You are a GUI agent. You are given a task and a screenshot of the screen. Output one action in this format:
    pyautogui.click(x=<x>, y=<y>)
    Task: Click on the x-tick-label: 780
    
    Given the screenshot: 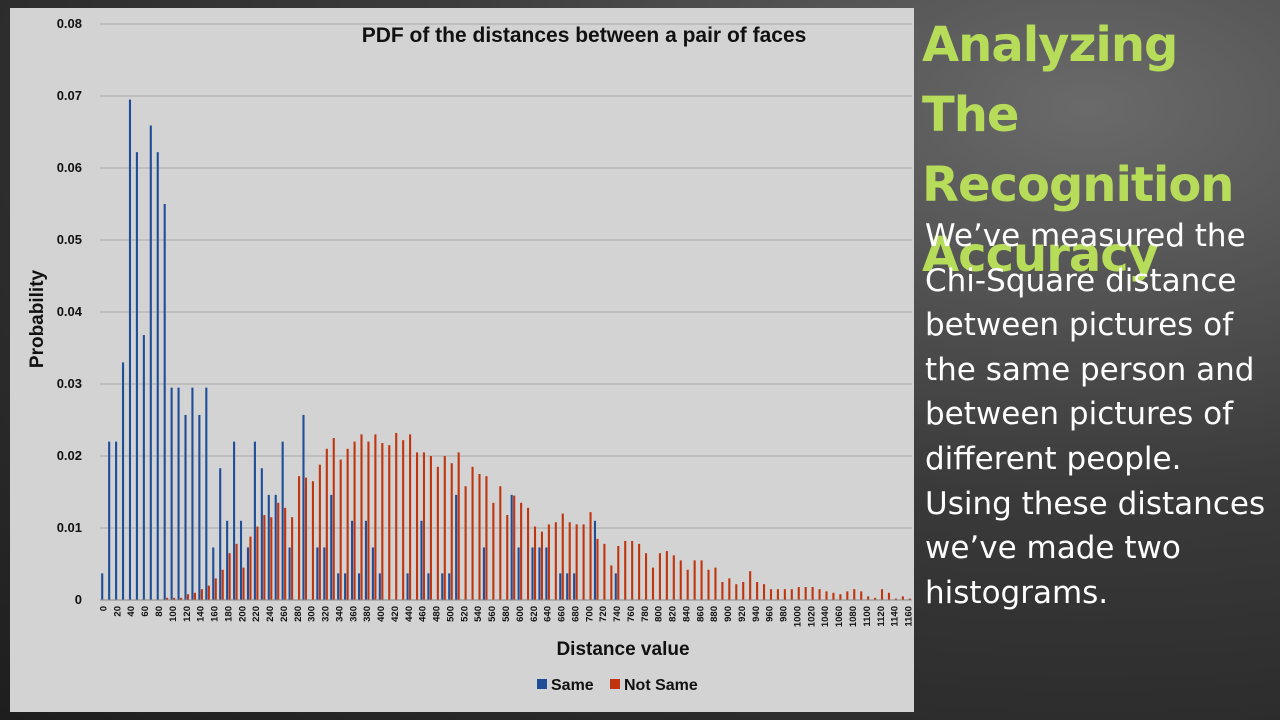 What is the action you would take?
    pyautogui.click(x=645, y=614)
    